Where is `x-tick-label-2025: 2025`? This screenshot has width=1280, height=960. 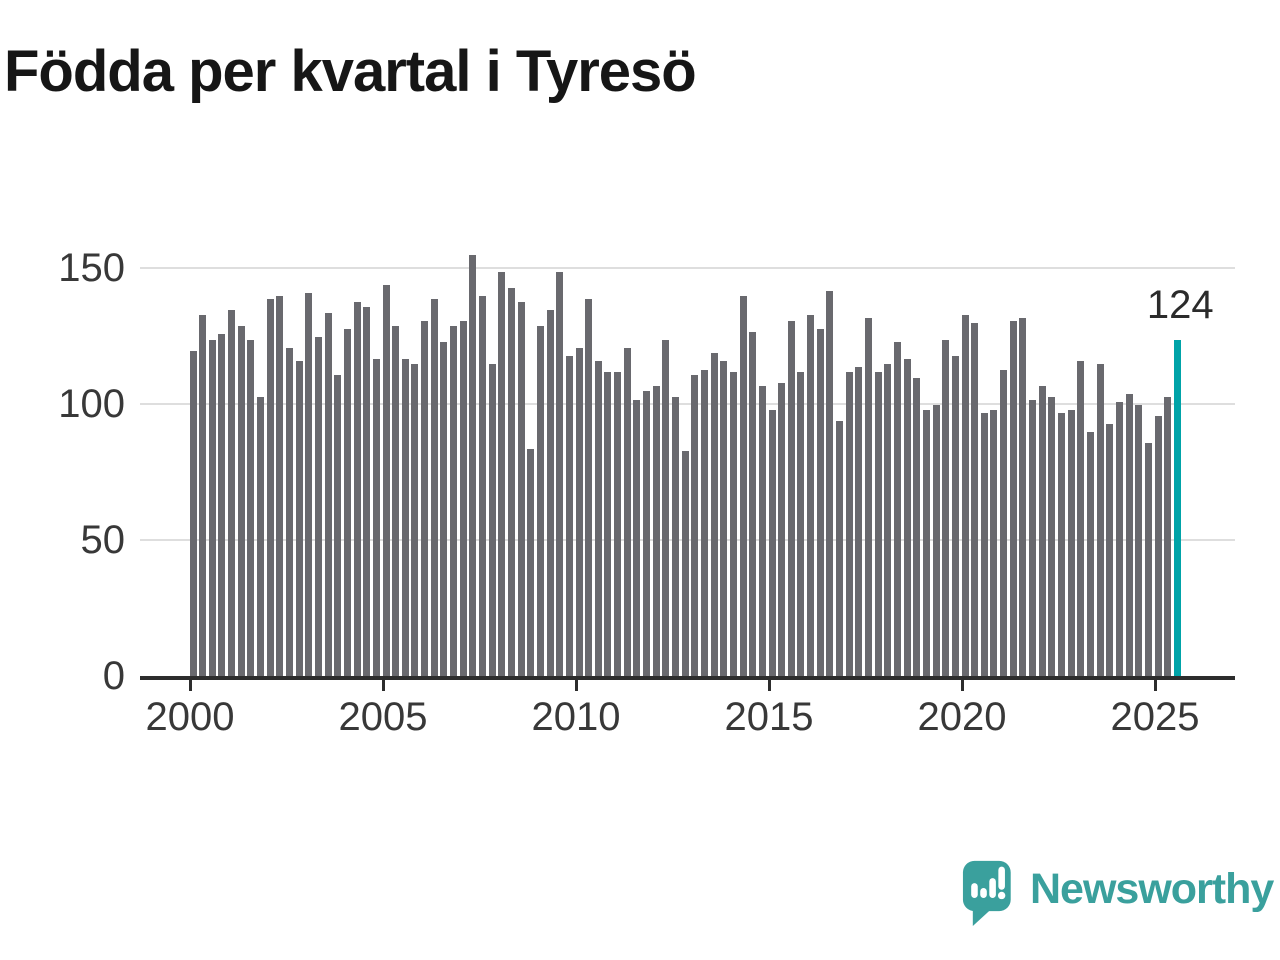 x-tick-label-2025: 2025 is located at coordinates (1155, 717).